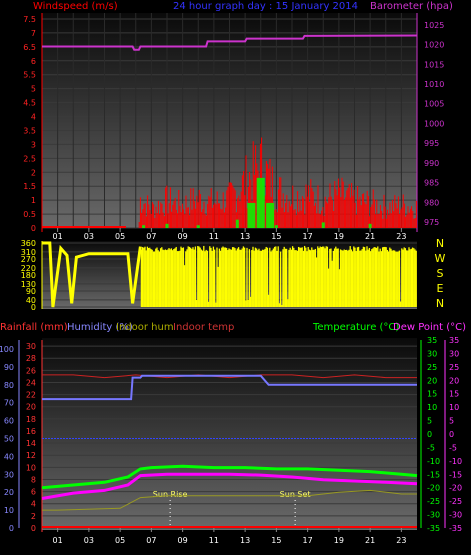 Image resolution: width=471 pixels, height=555 pixels. I want to click on windspeed-tick-label: 7.5, so click(29, 19).